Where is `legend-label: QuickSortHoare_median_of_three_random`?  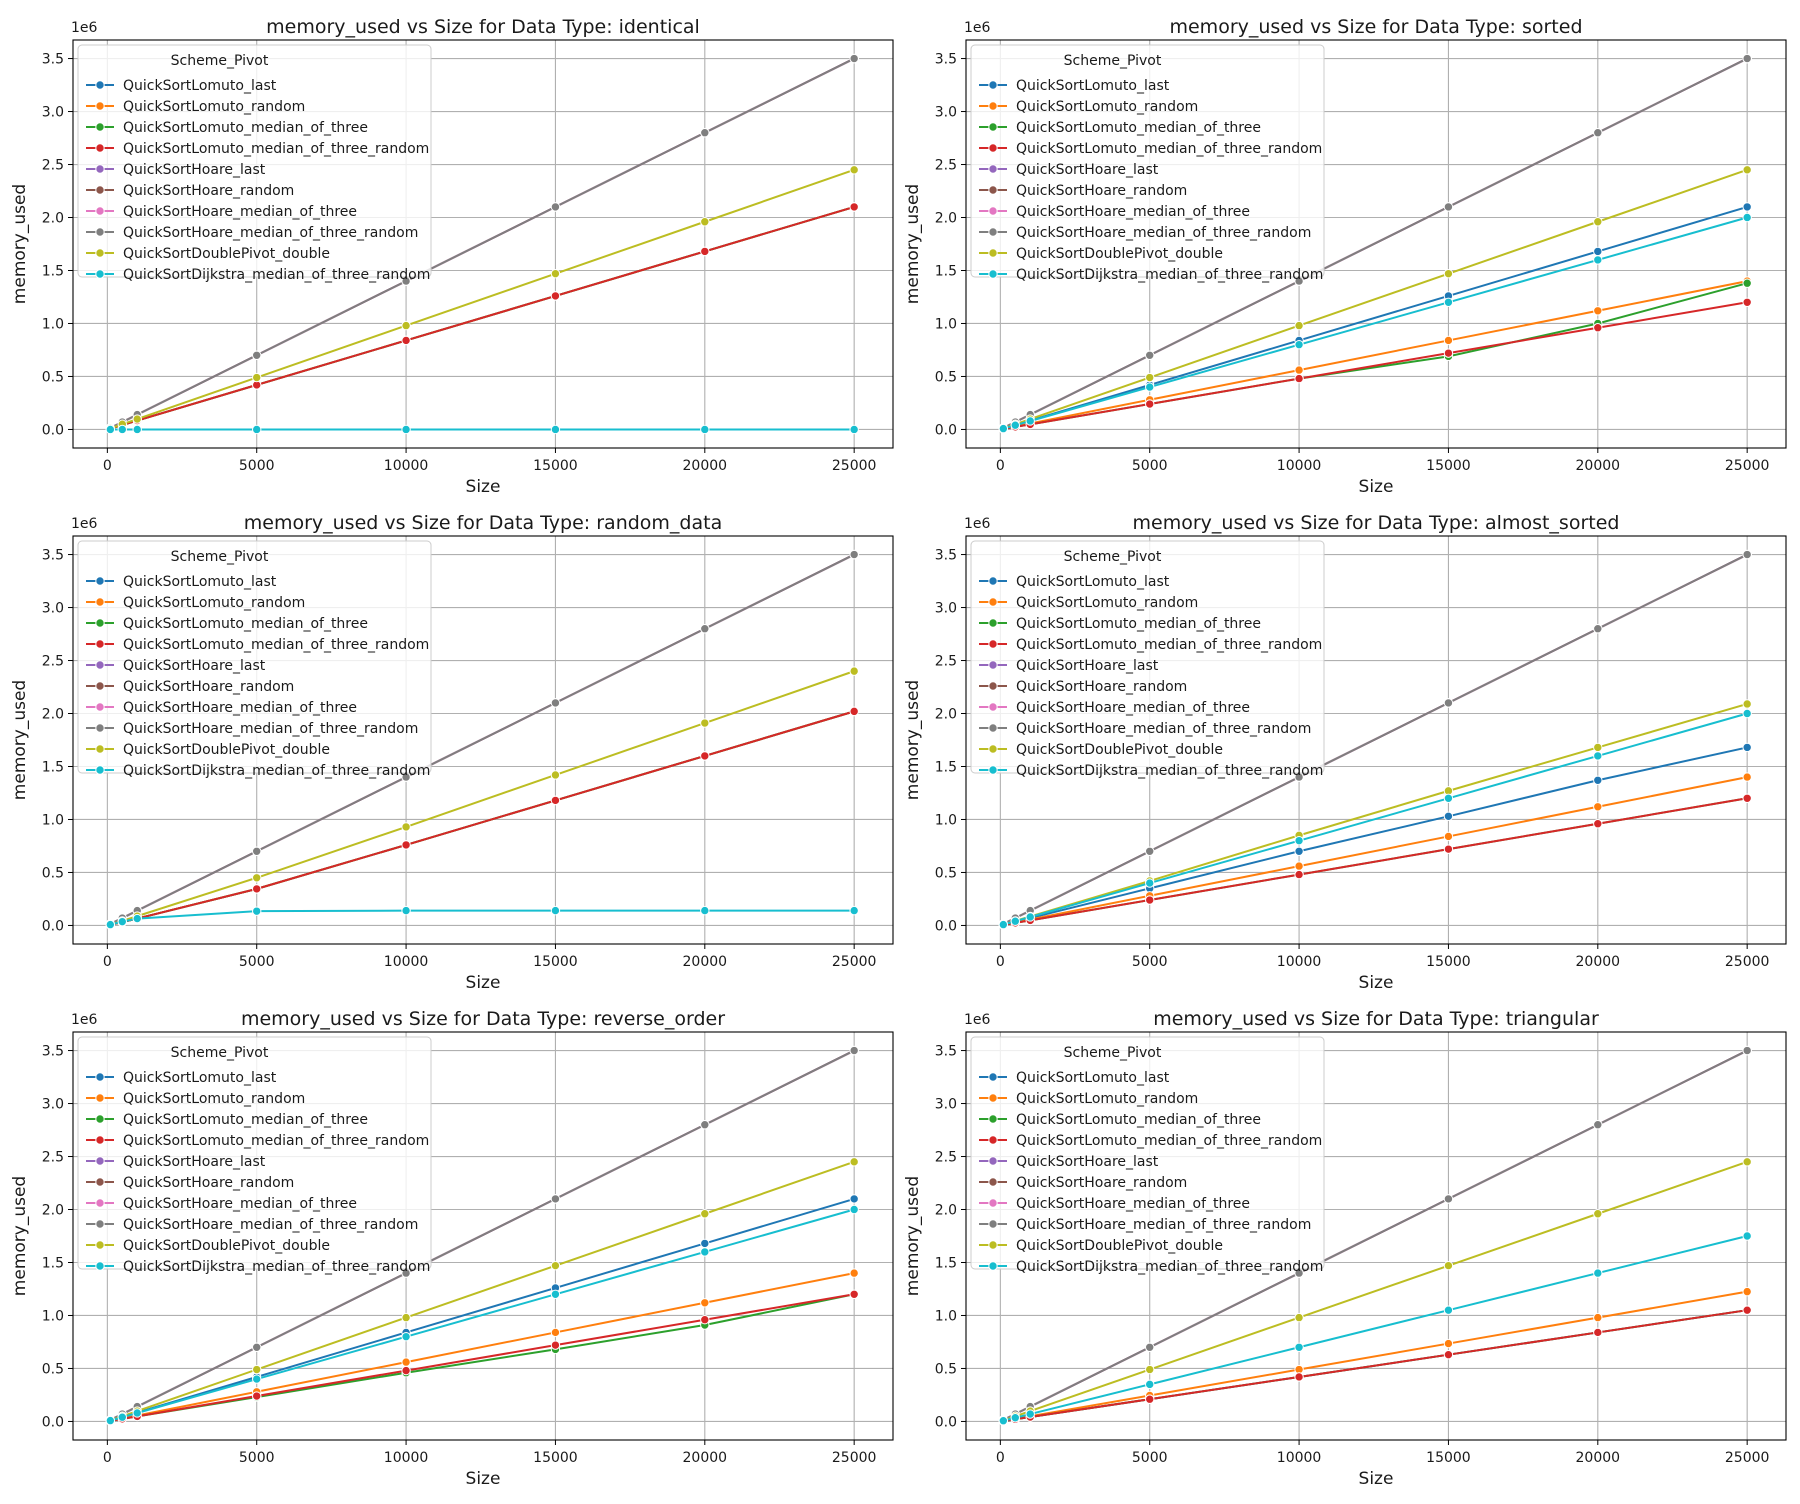 legend-label: QuickSortHoare_median_of_three_random is located at coordinates (1163, 233).